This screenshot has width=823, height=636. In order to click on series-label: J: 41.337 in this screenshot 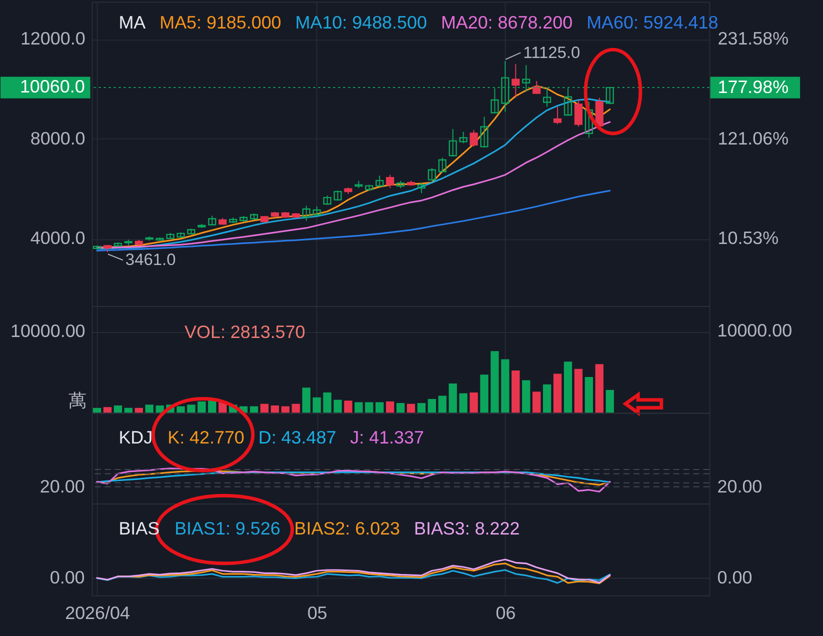, I will do `click(387, 438)`.